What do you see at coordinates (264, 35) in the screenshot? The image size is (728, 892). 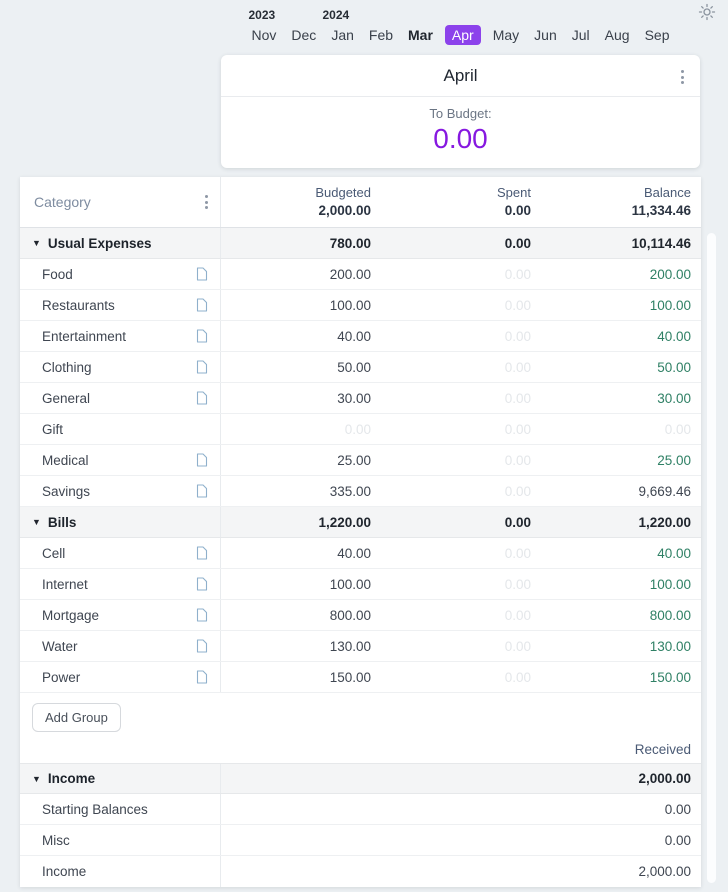 I see `month-tab: Nov` at bounding box center [264, 35].